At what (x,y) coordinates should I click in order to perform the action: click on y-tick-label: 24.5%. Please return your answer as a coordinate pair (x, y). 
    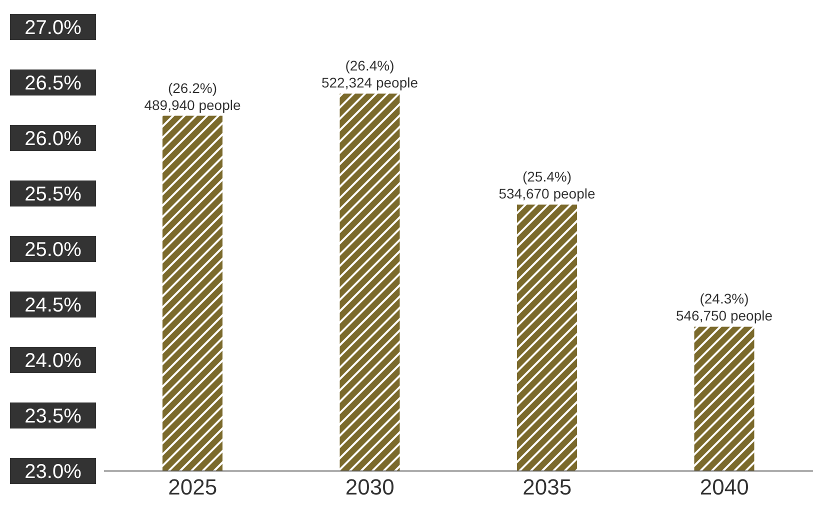
    Looking at the image, I should click on (53, 305).